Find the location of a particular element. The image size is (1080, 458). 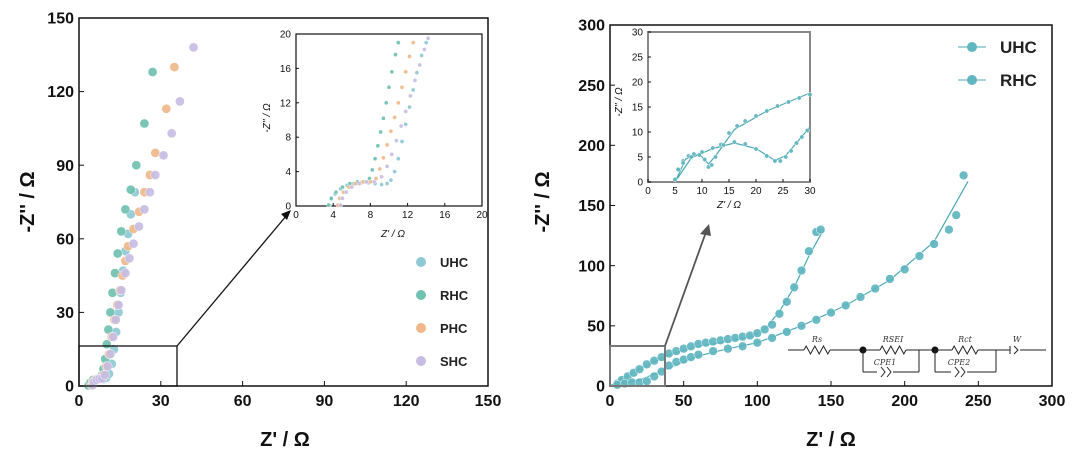

x-tick-label: 4 is located at coordinates (333, 215).